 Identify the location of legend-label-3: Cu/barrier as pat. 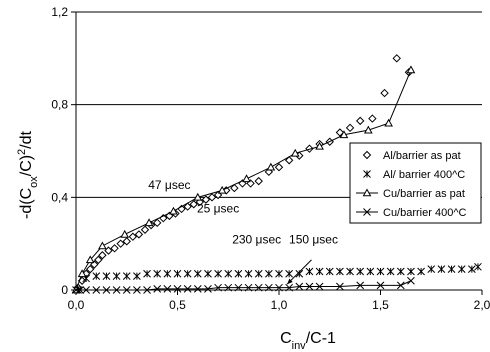
(424, 194).